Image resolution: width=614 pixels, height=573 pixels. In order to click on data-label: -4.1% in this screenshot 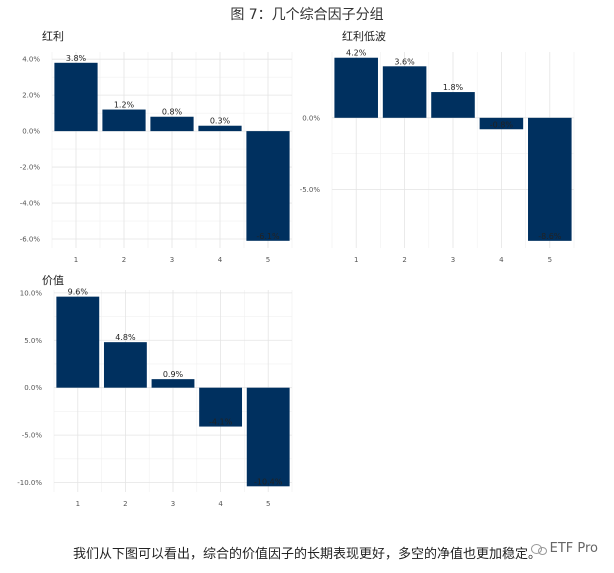, I will do `click(221, 422)`.